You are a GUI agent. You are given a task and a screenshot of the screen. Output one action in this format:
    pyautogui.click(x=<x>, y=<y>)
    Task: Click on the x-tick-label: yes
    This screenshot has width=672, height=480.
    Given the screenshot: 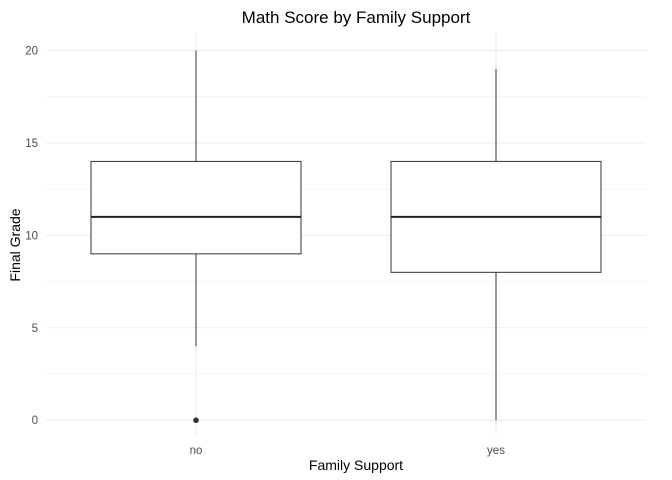 What is the action you would take?
    pyautogui.click(x=496, y=451)
    